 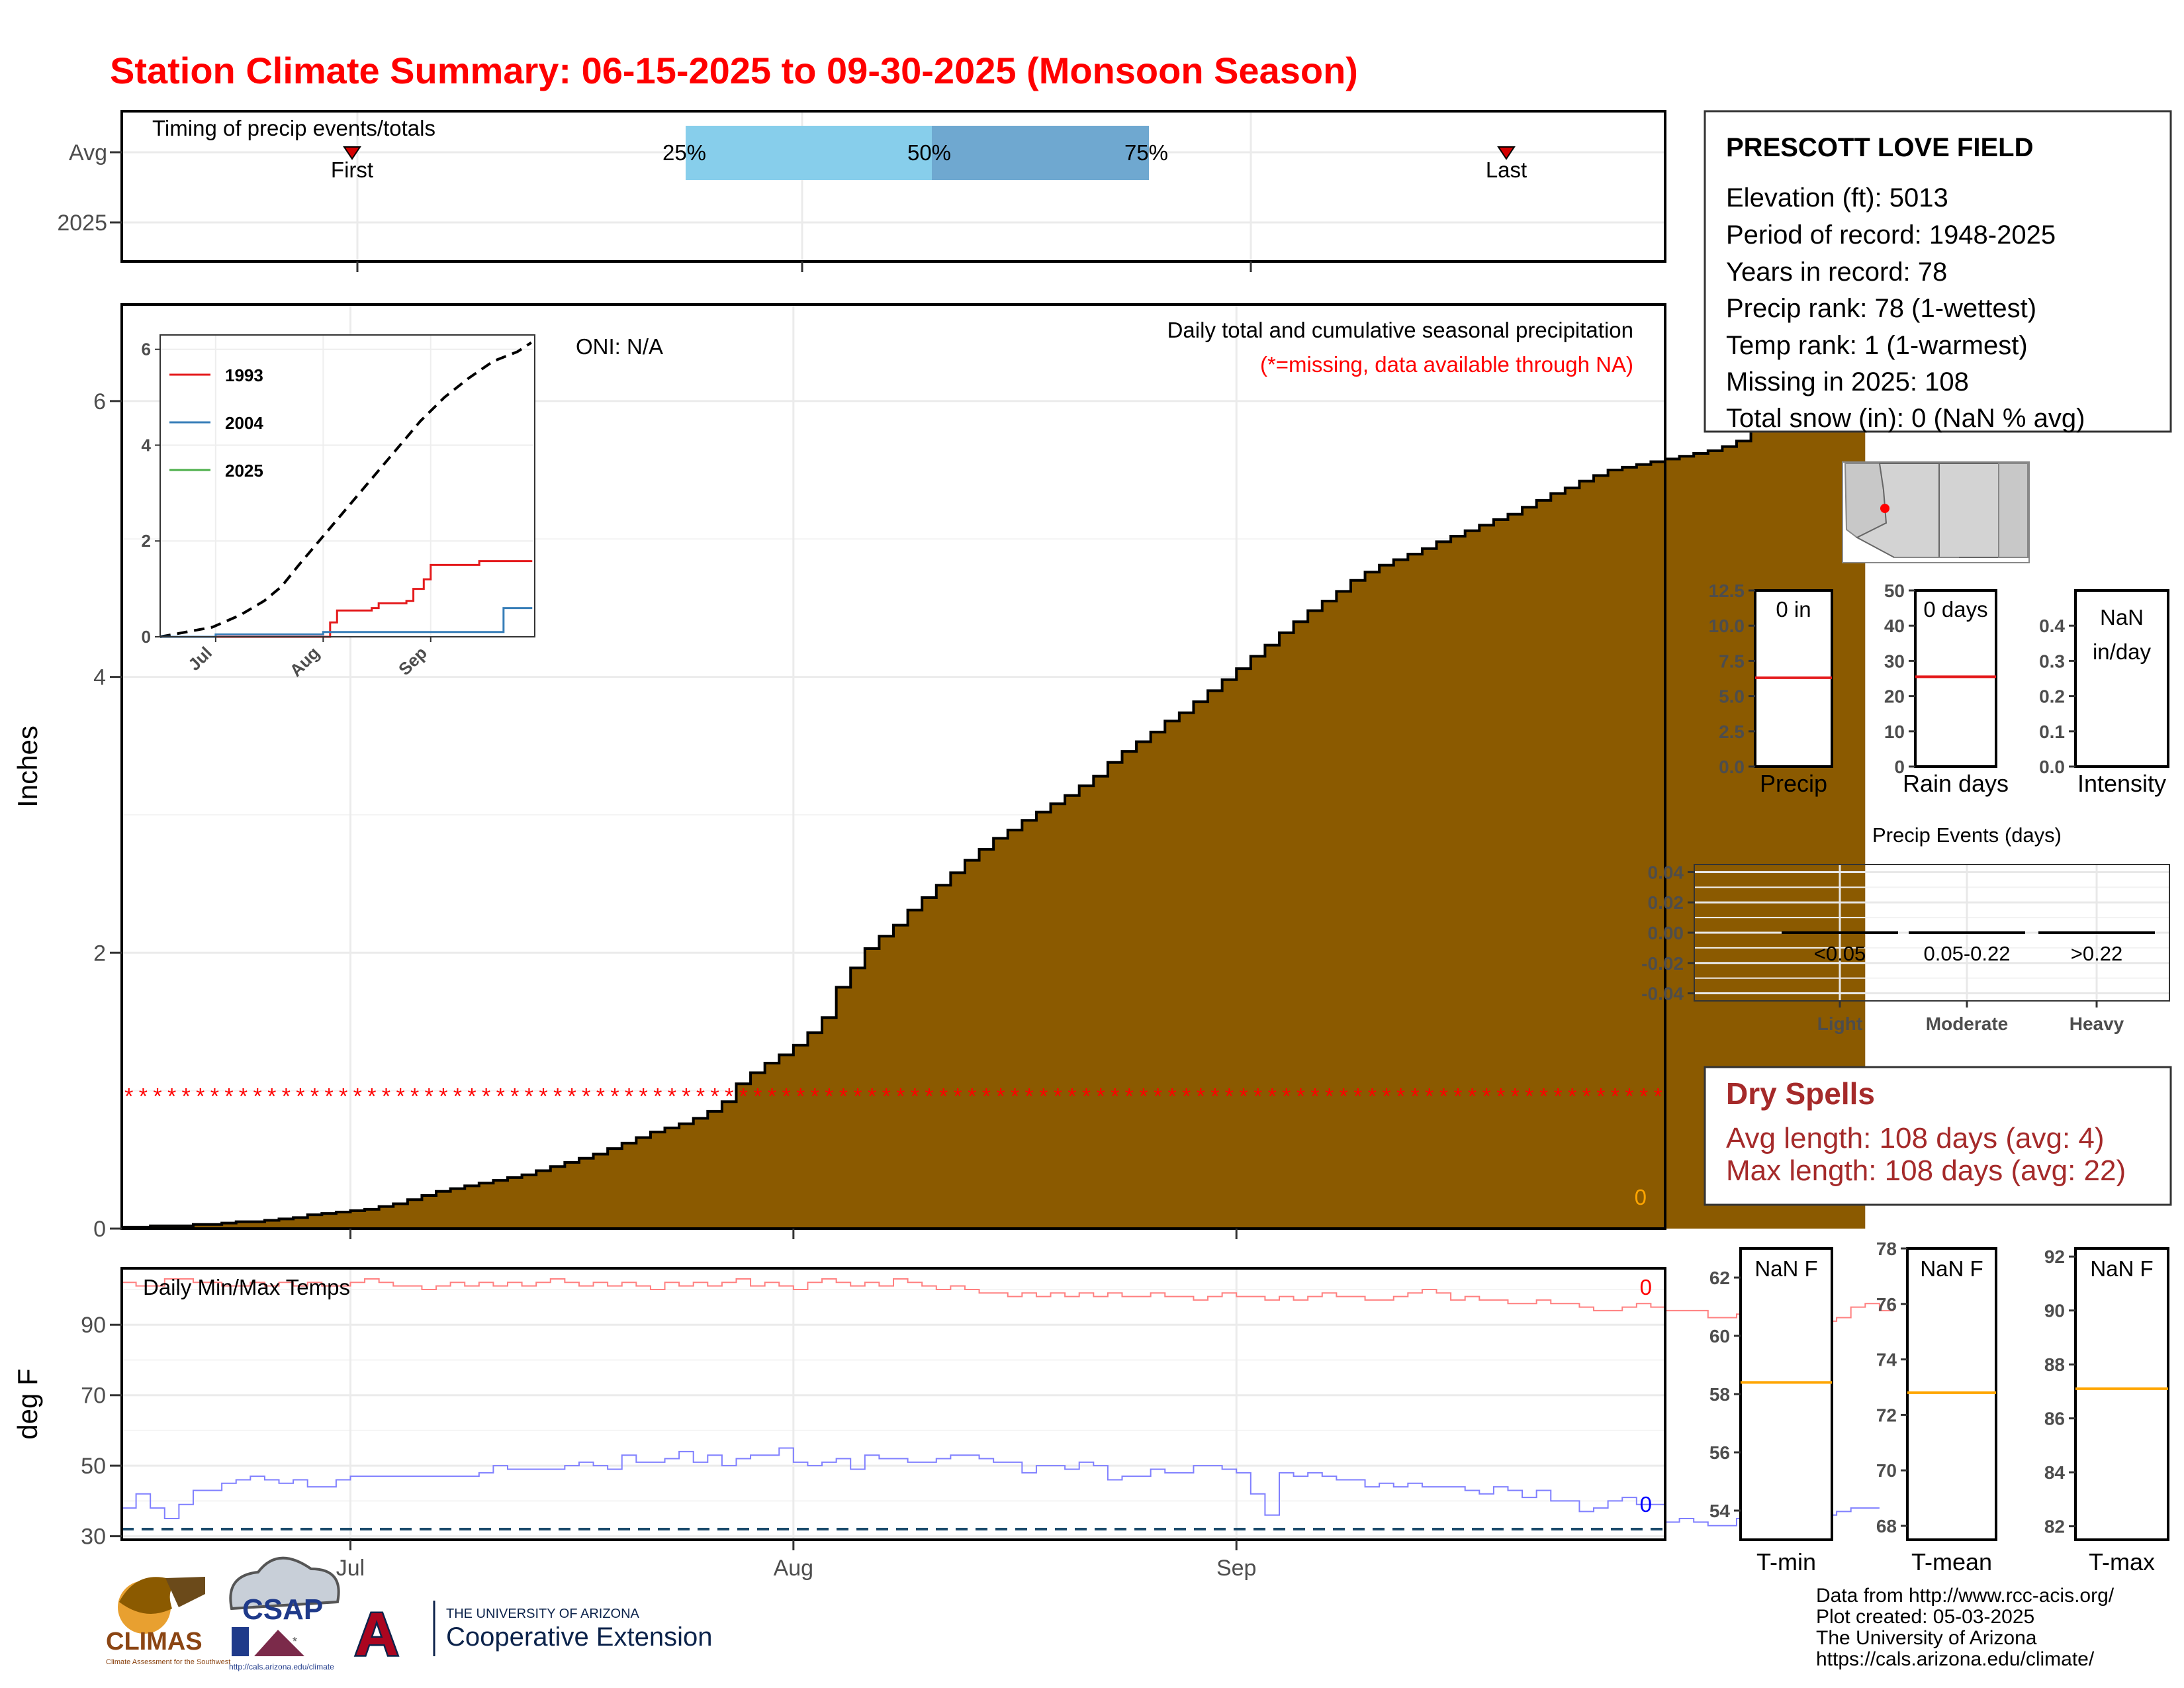 I want to click on temp-box-ytick-label: 70, so click(x=1886, y=1470).